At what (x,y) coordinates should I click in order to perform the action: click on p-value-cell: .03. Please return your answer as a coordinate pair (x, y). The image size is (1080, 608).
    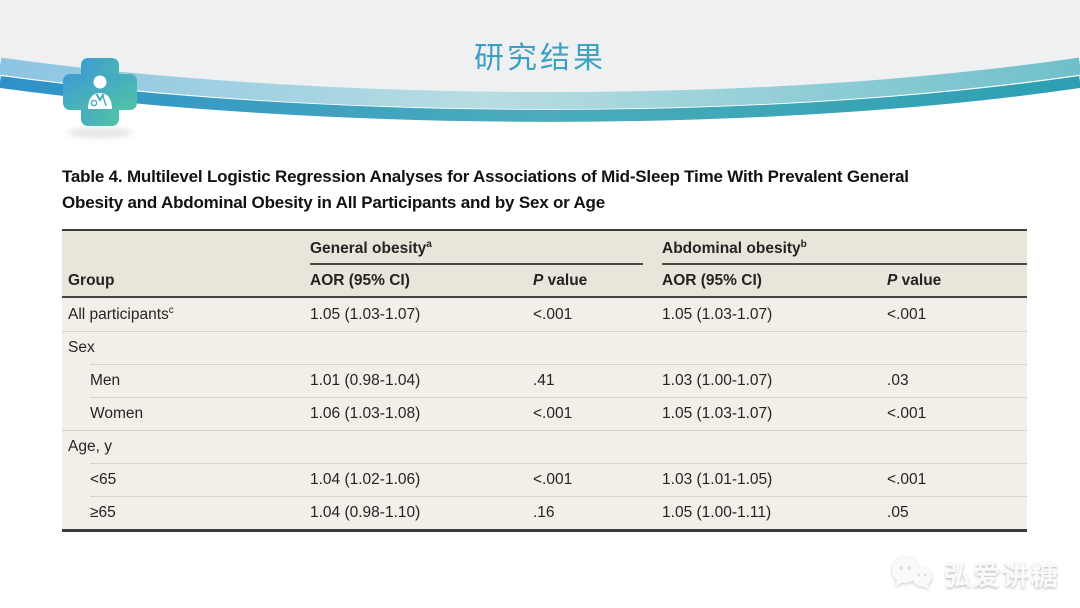
    Looking at the image, I should click on (957, 380).